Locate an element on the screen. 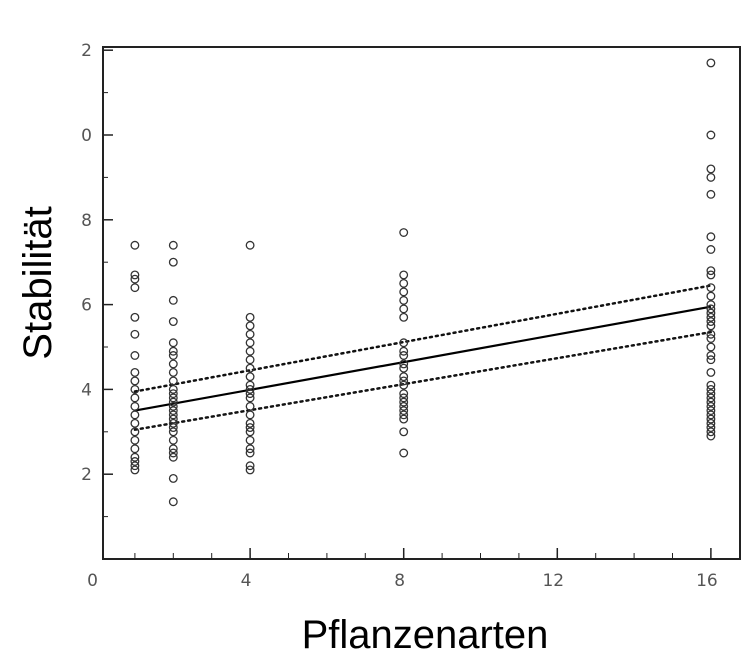 Image resolution: width=747 pixels, height=661 pixels. regression-line is located at coordinates (423, 358).